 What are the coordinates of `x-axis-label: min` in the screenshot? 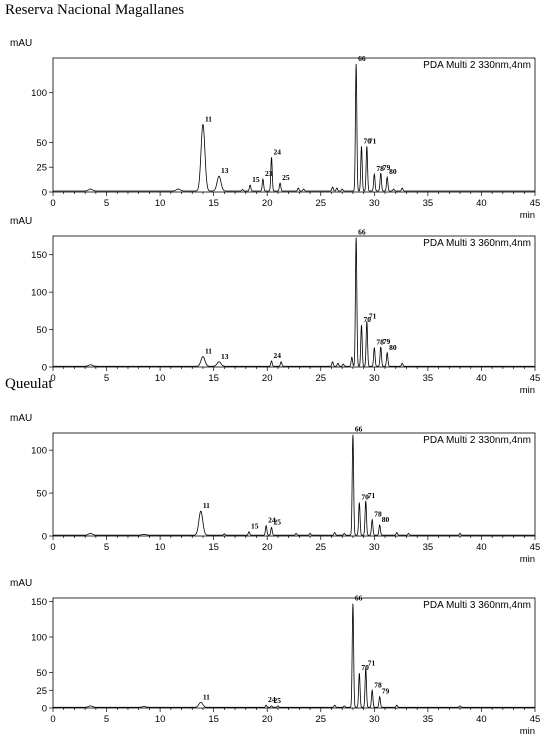 It's located at (527, 731).